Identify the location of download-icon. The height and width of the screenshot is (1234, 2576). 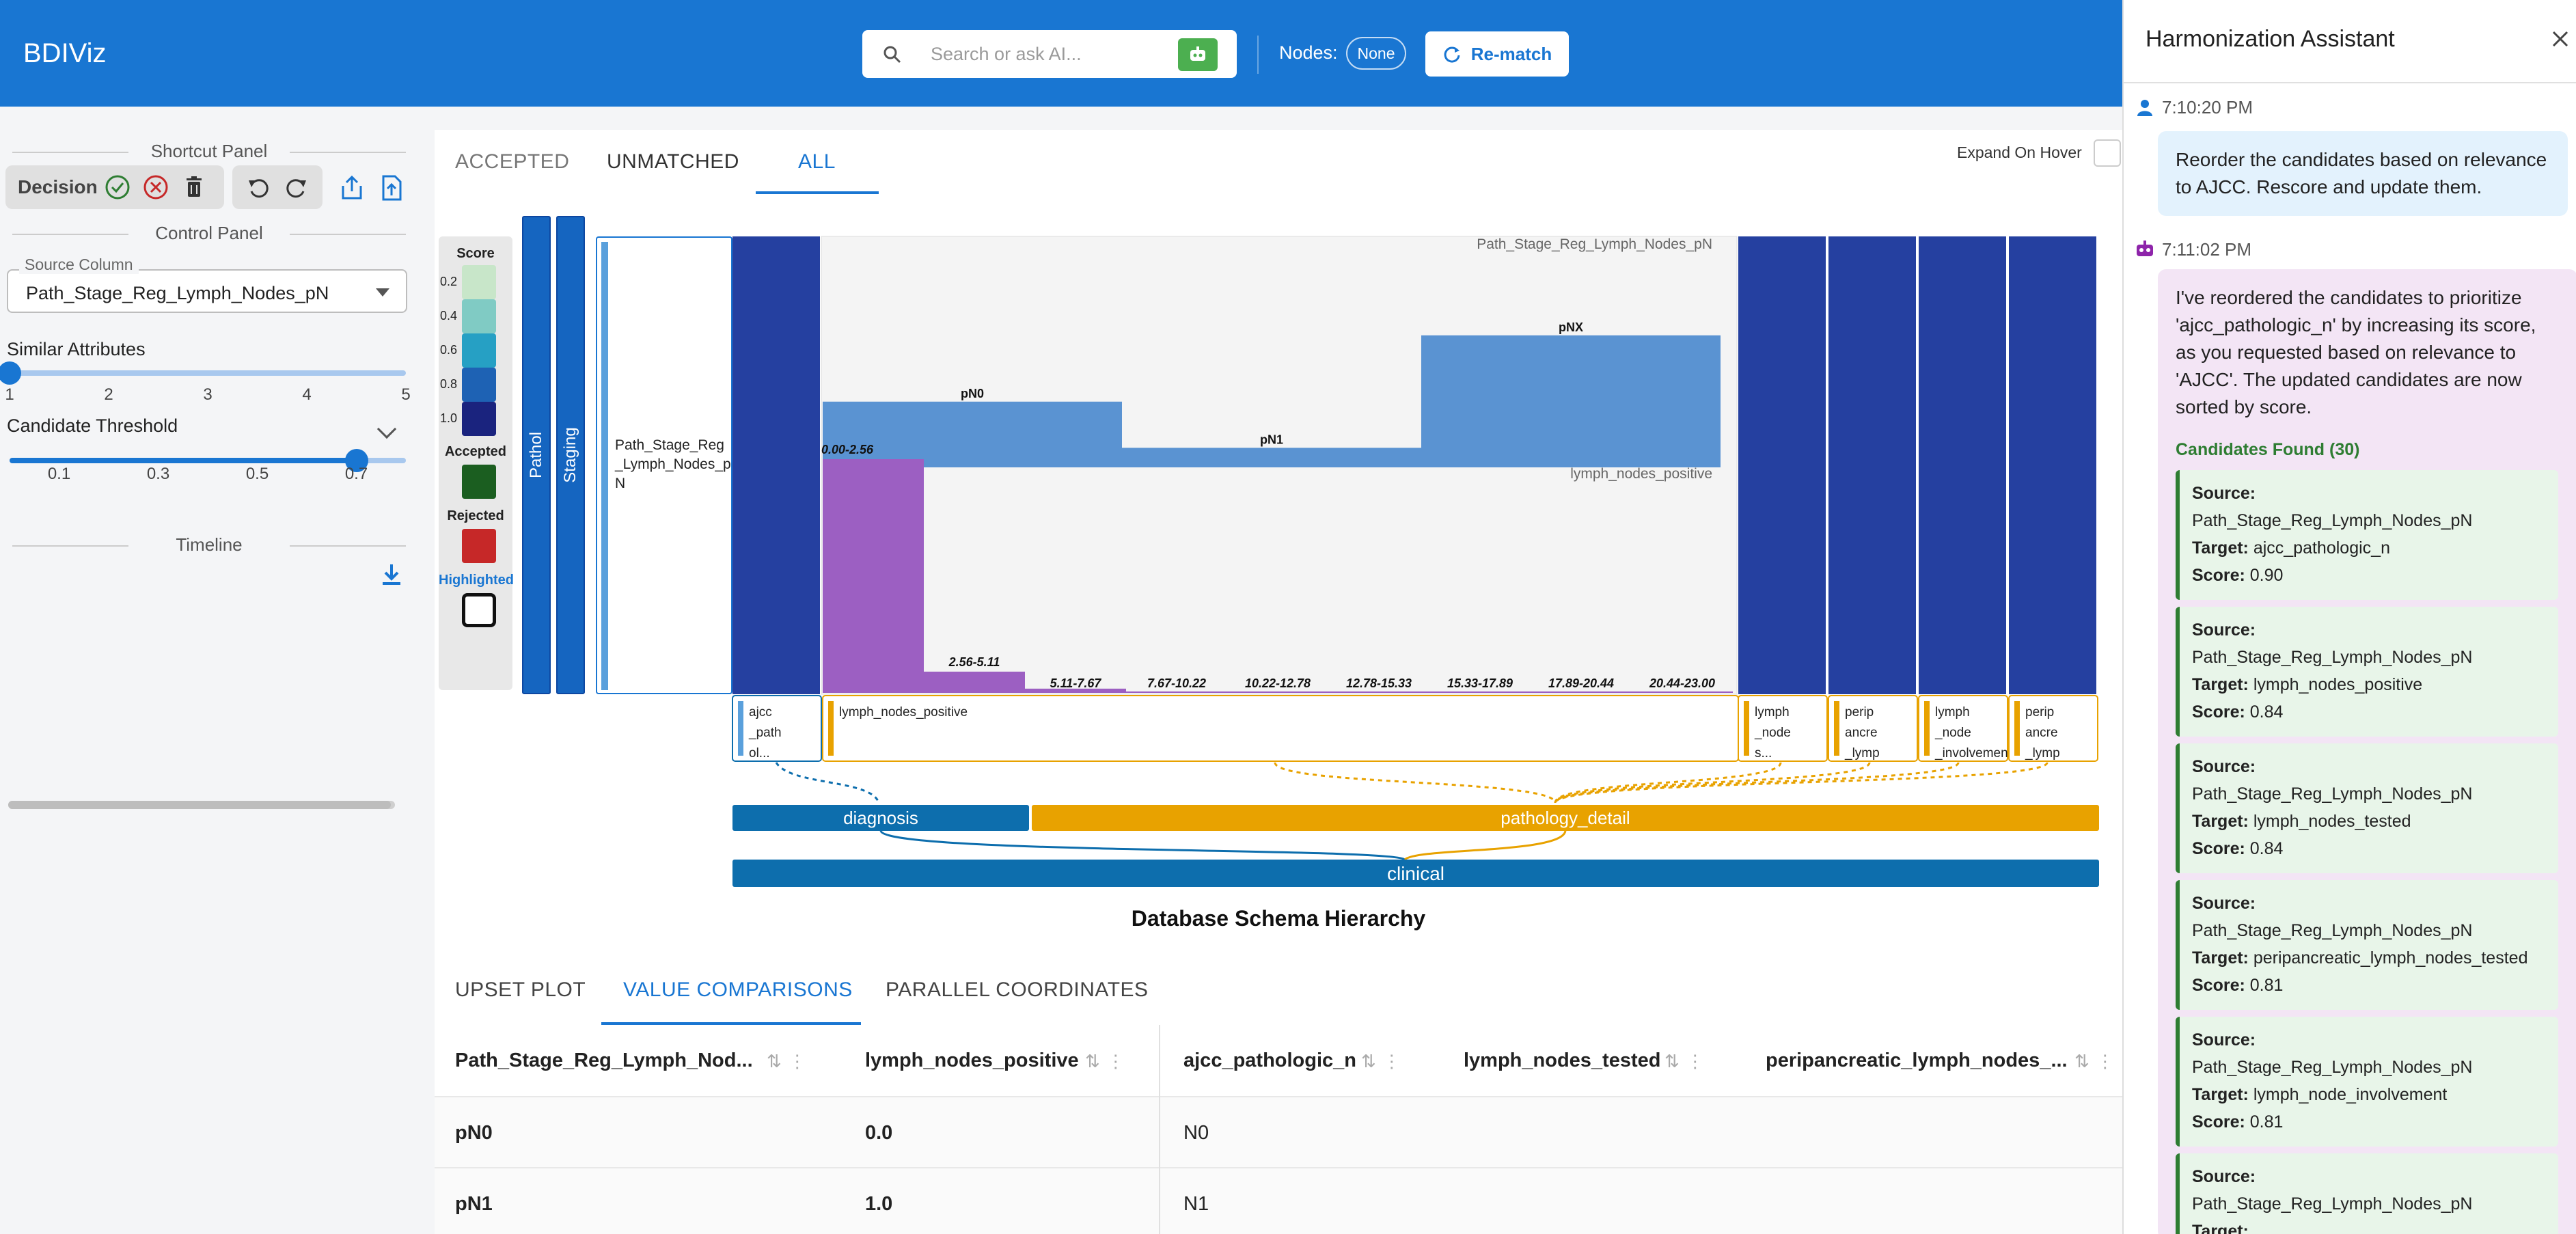
(391, 574).